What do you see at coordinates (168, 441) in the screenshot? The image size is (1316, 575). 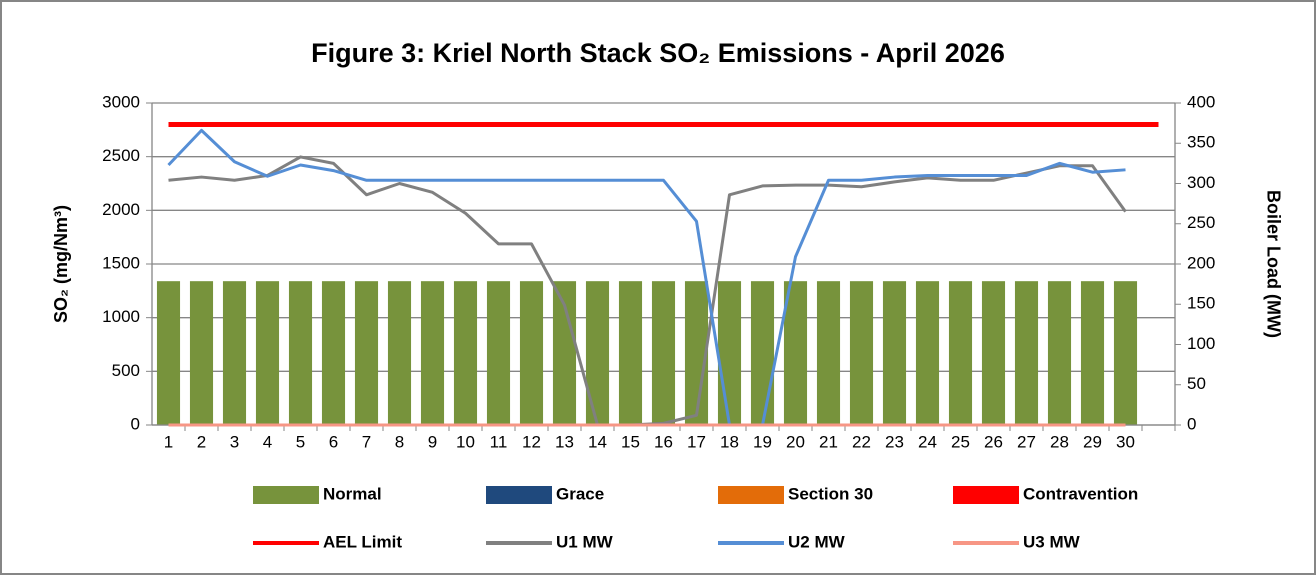 I see `x-tick-label: 1` at bounding box center [168, 441].